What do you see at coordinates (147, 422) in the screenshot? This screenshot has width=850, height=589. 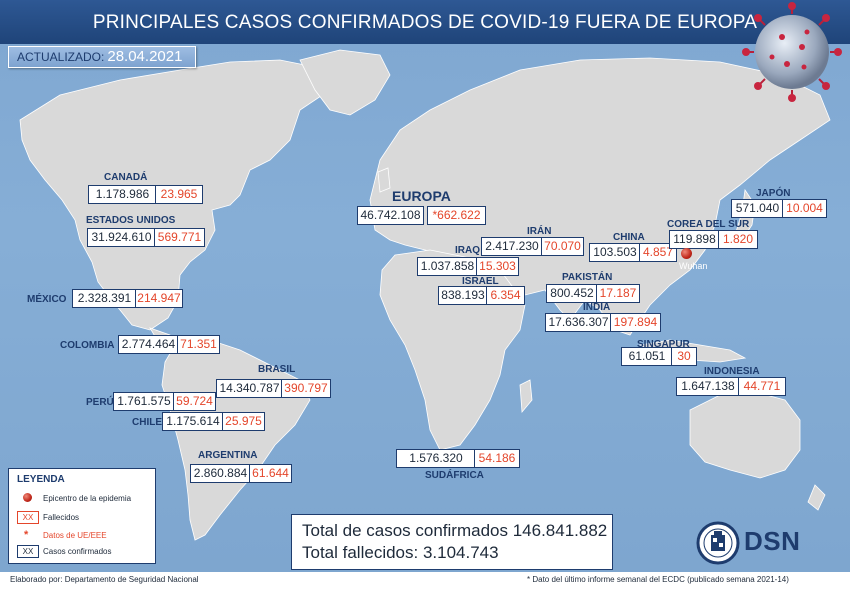 I see `country-label-chile: CHILE` at bounding box center [147, 422].